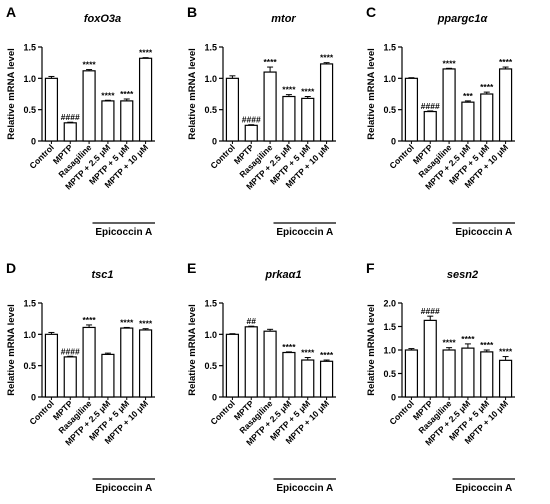 The width and height of the screenshot is (550, 504). I want to click on y-tick-label: 2.0, so click(389, 304).